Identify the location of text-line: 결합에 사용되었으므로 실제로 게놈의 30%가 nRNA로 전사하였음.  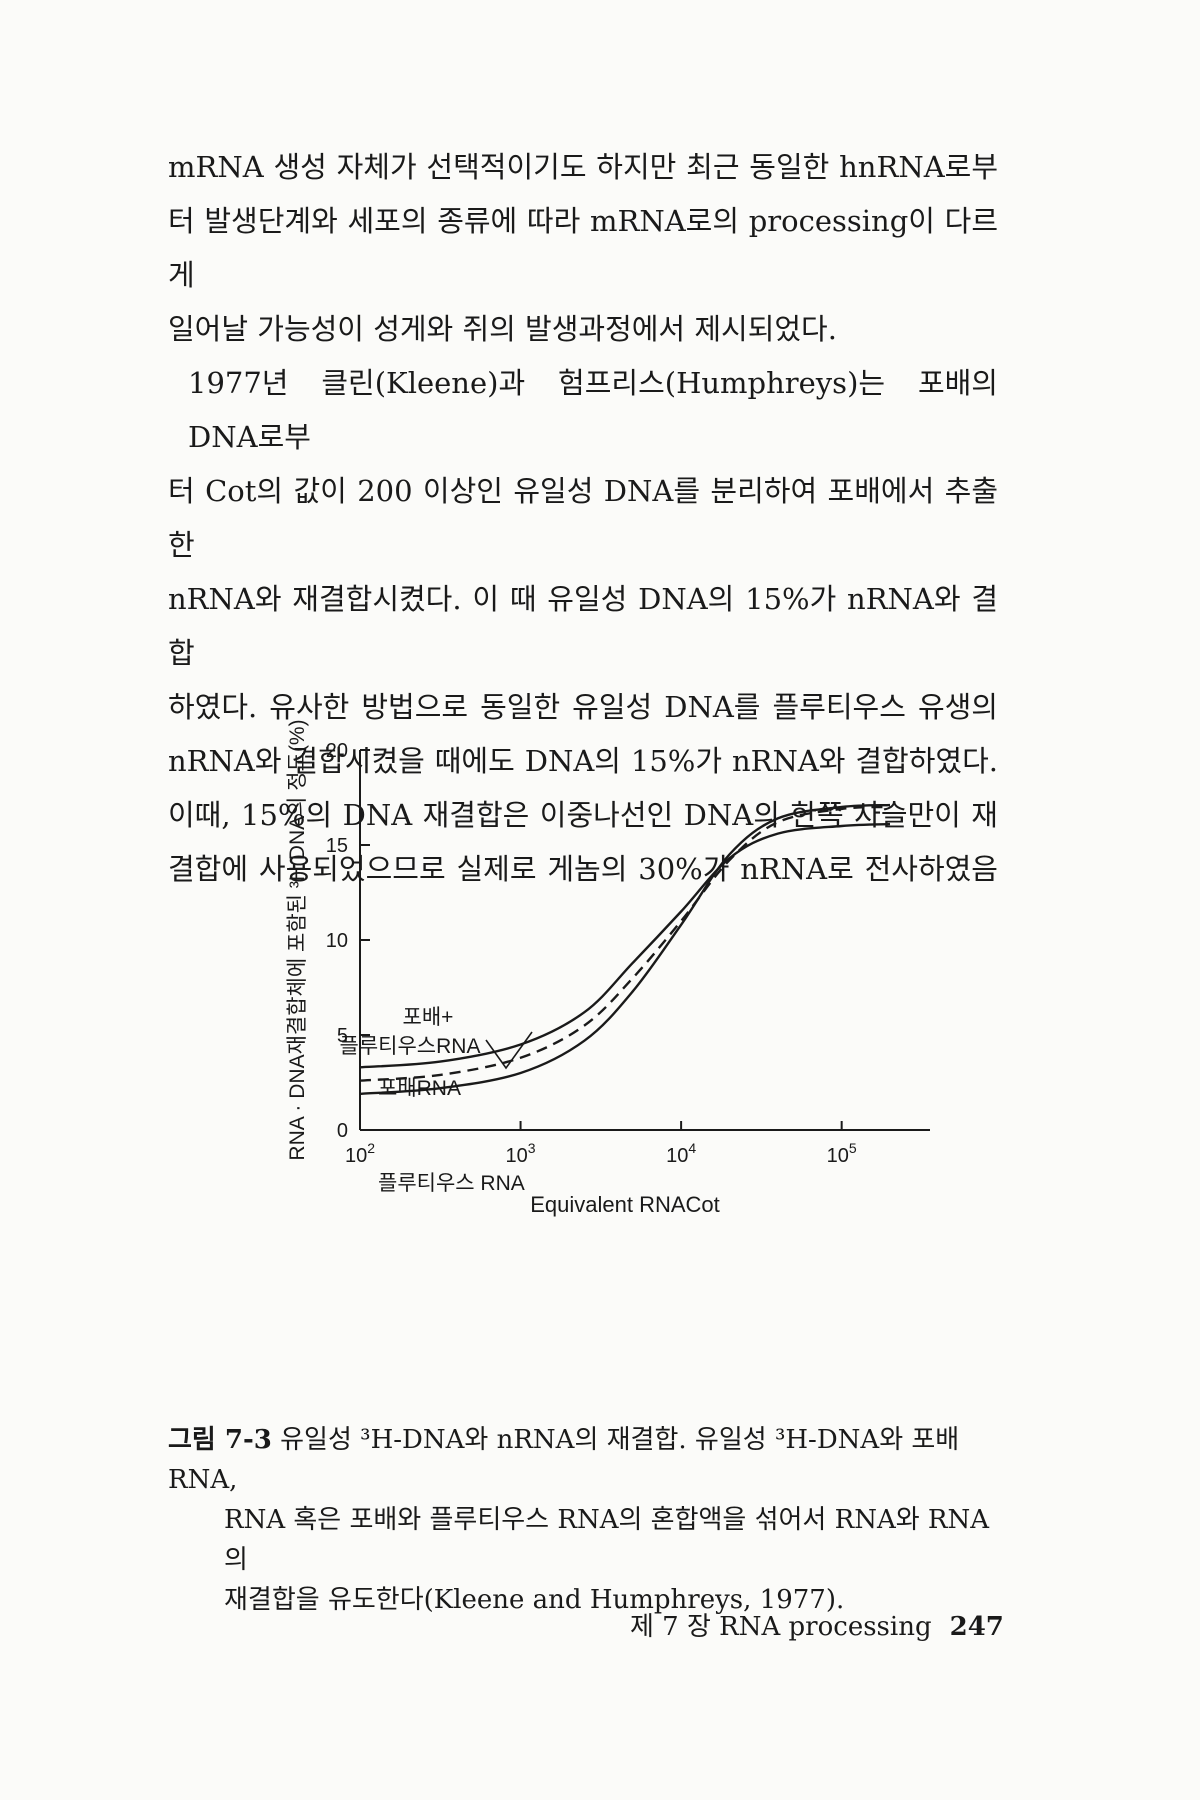
(583, 869).